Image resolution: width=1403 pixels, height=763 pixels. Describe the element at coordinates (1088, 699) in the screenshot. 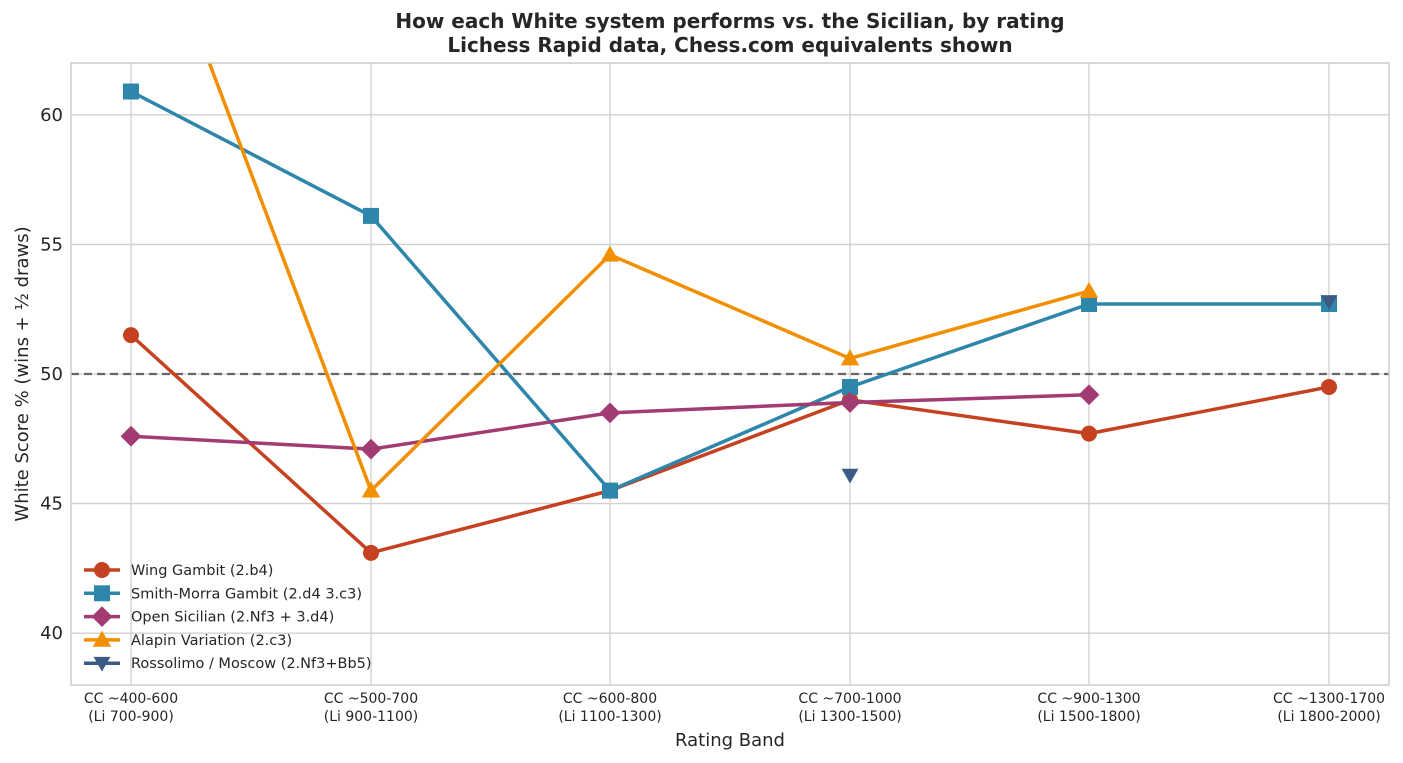

I see `x-tick-label: CC ~900-1300` at that location.